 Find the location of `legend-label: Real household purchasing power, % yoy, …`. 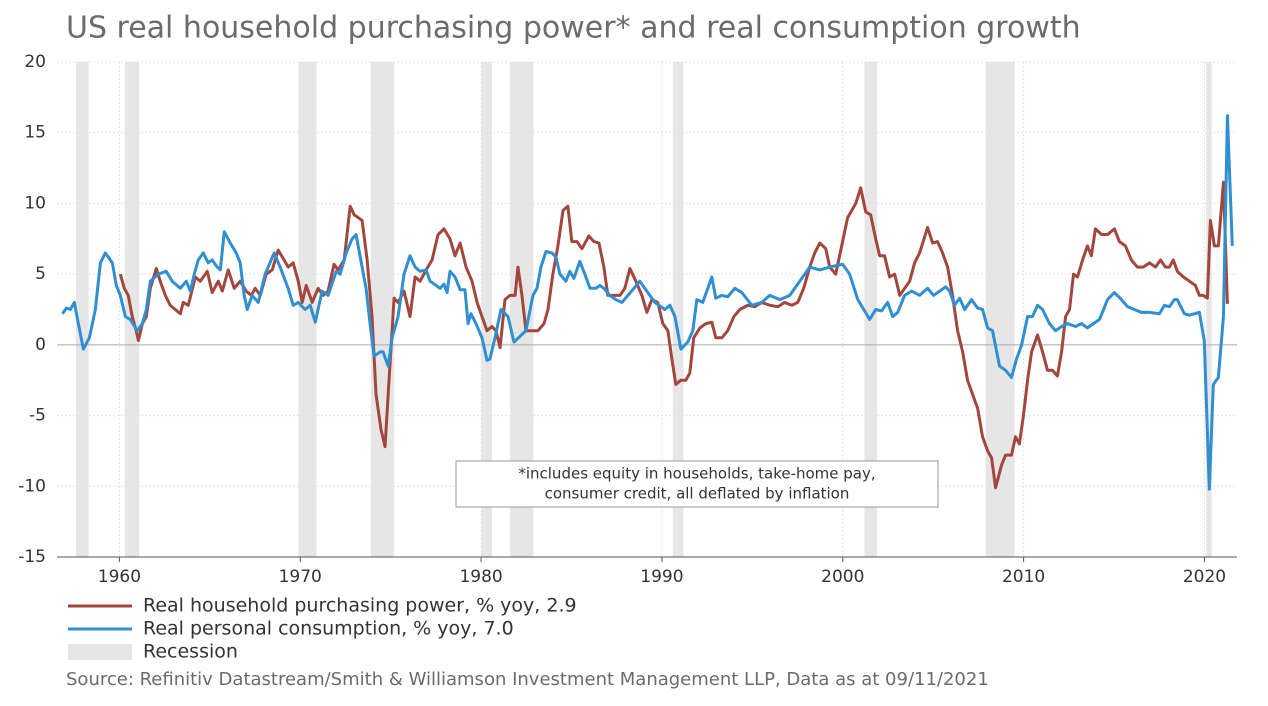

legend-label: Real household purchasing power, % yoy, … is located at coordinates (360, 606).